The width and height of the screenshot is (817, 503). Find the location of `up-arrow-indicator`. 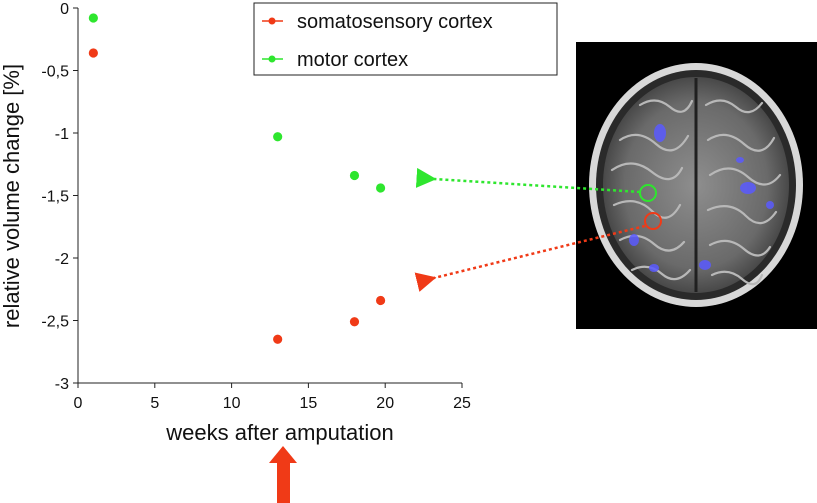

up-arrow-indicator is located at coordinates (283, 474).